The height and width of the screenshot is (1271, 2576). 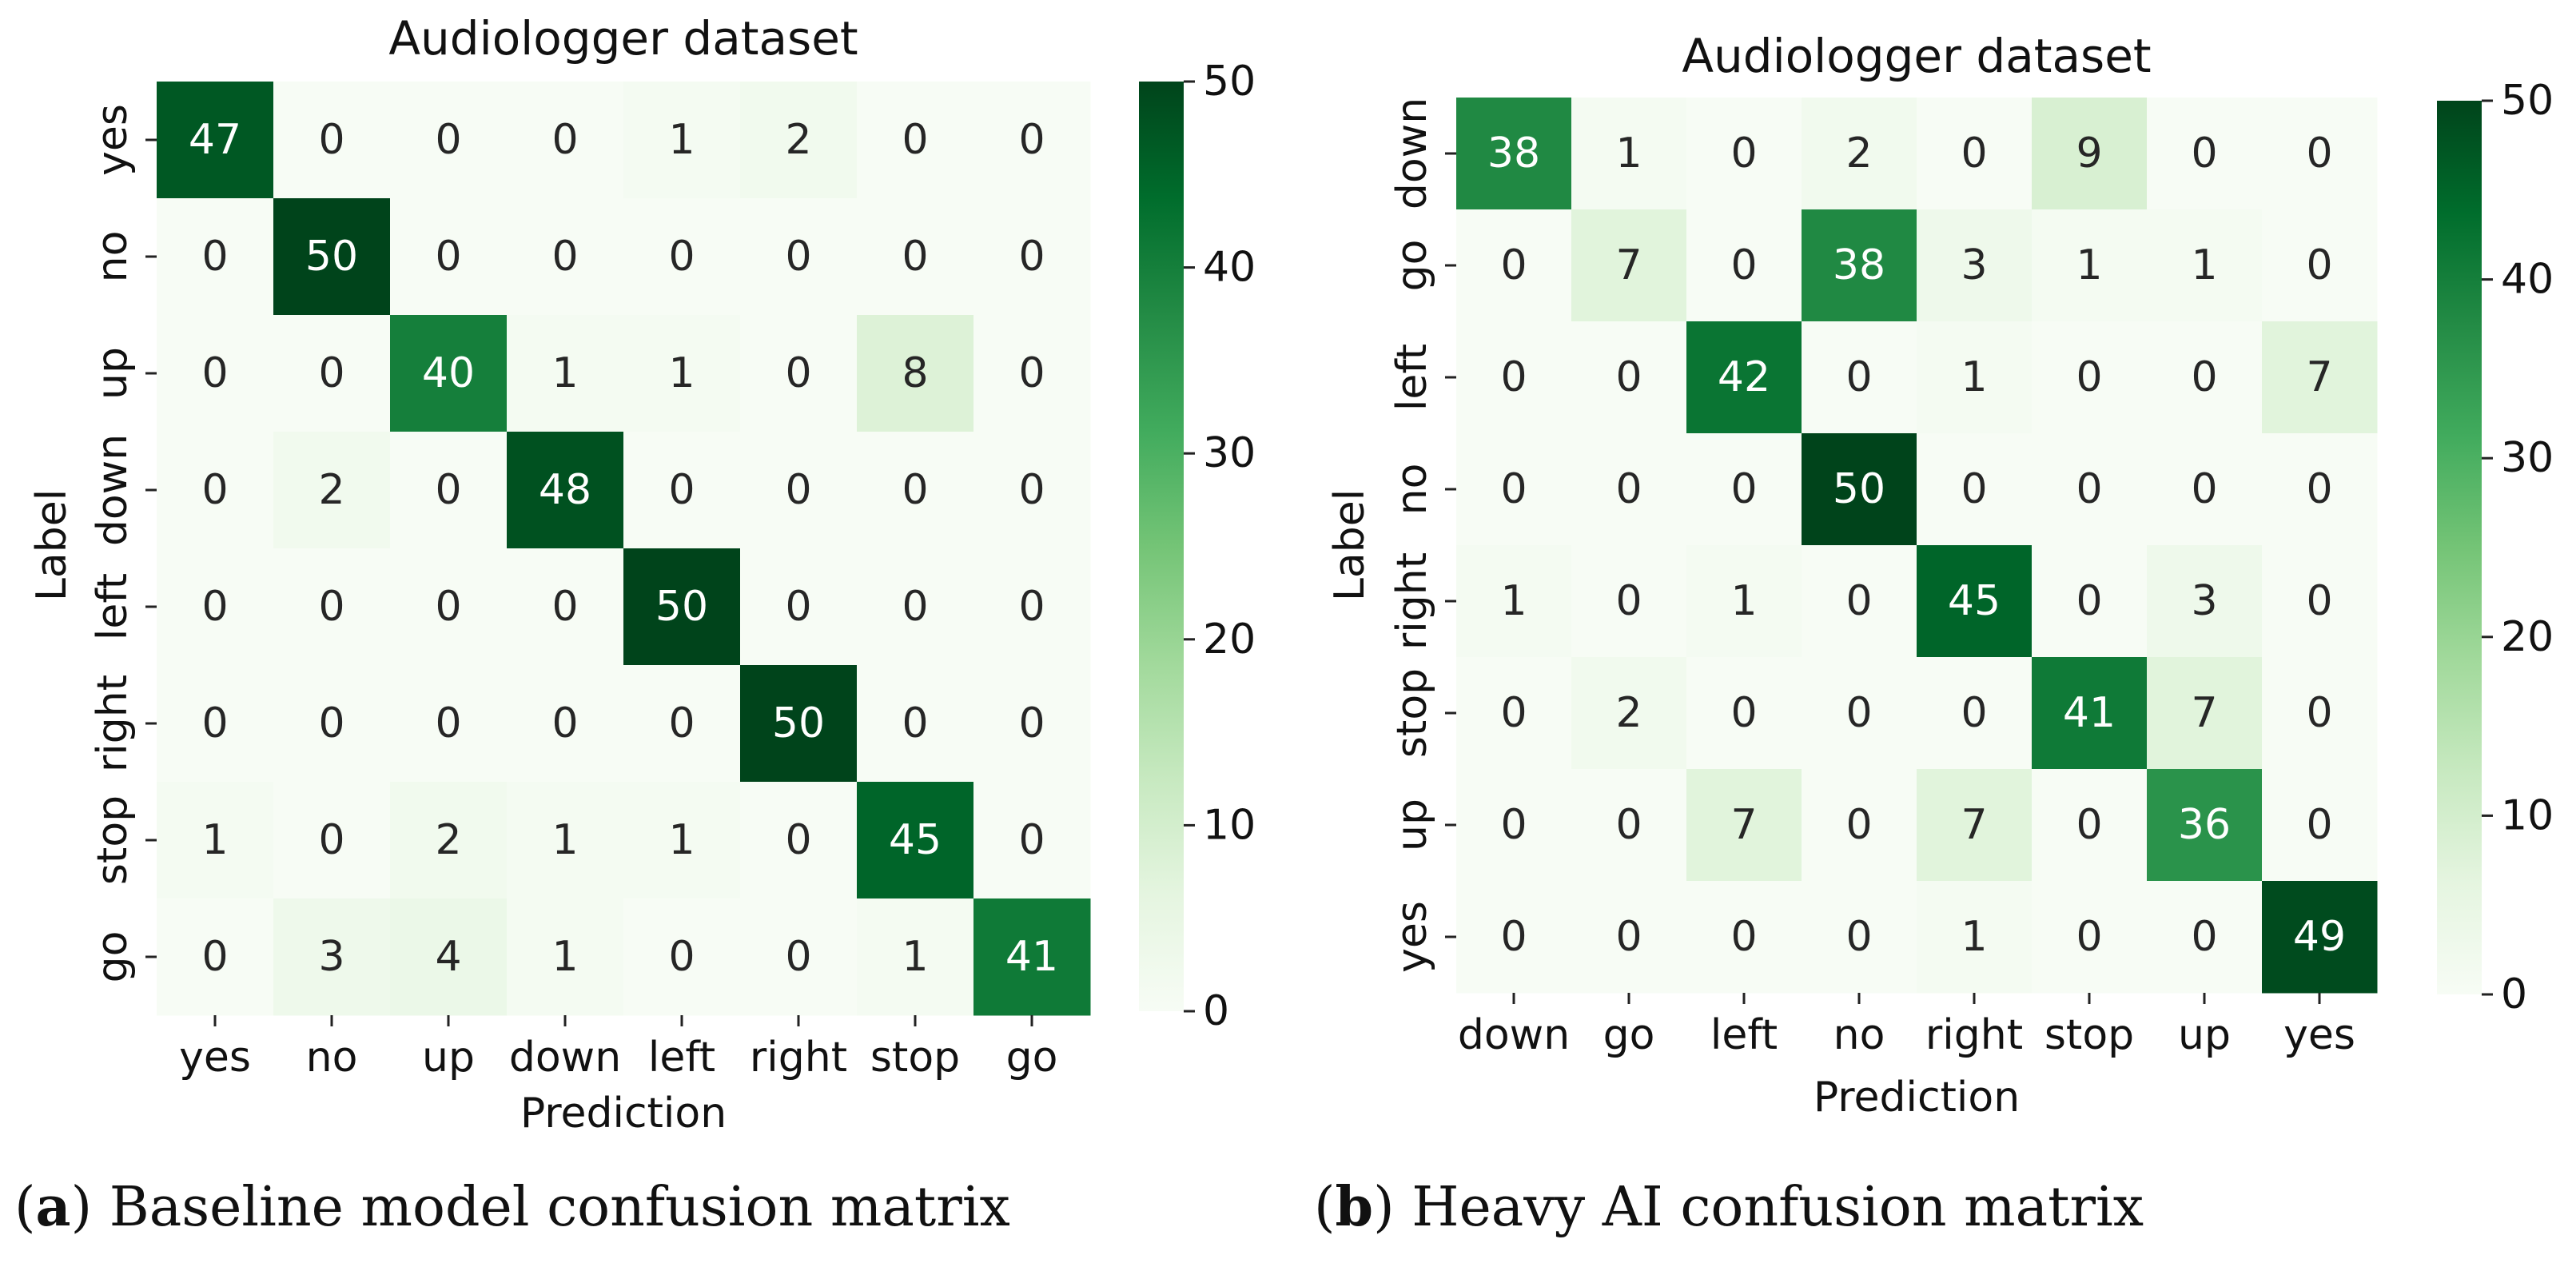 What do you see at coordinates (113, 724) in the screenshot?
I see `y-tick-label: right` at bounding box center [113, 724].